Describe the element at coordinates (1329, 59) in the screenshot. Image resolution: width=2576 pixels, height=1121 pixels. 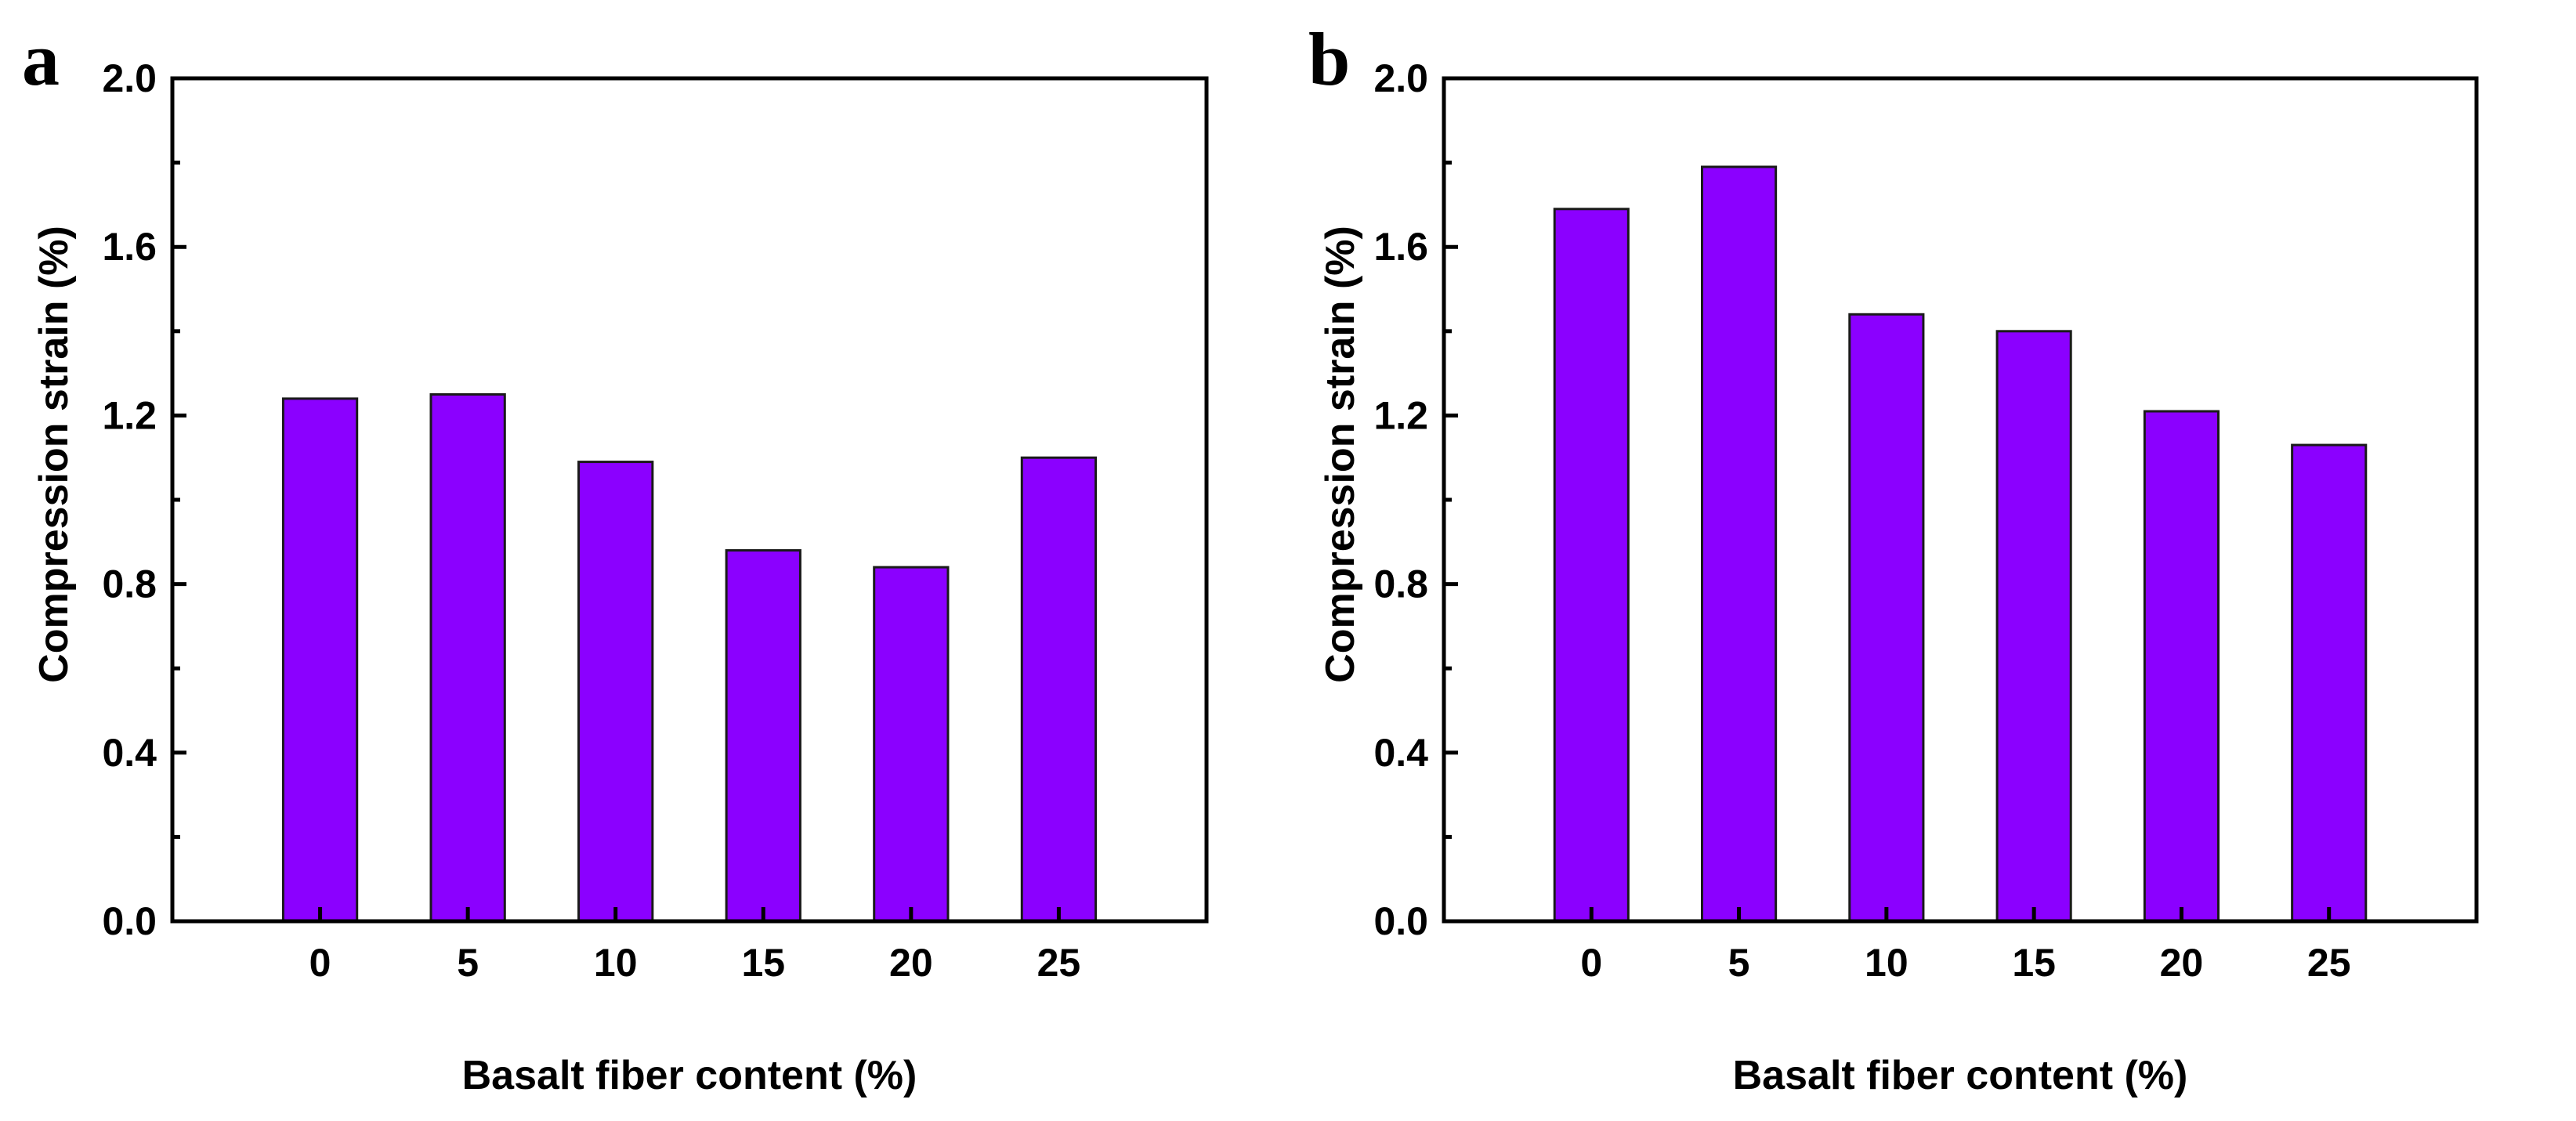
I see `panel-label-b: b` at that location.